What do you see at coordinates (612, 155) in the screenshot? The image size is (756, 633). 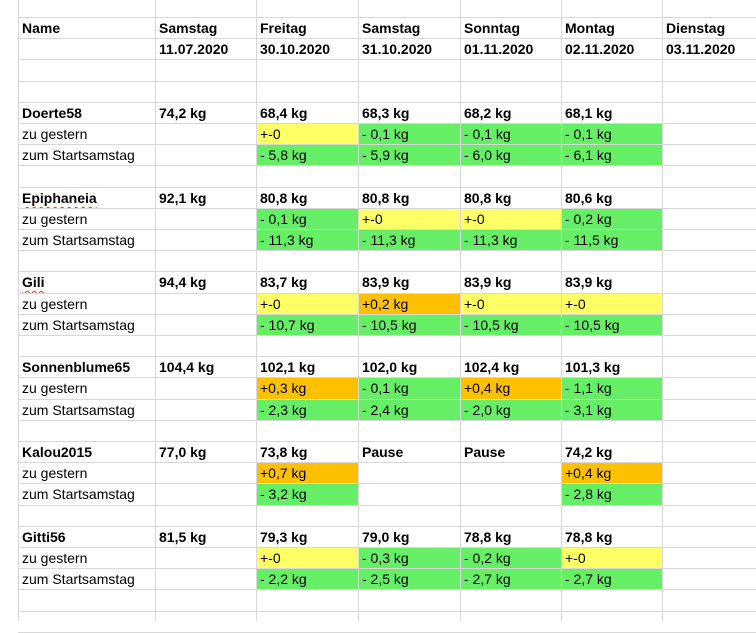 I see `change-start: - 6,1 kg` at bounding box center [612, 155].